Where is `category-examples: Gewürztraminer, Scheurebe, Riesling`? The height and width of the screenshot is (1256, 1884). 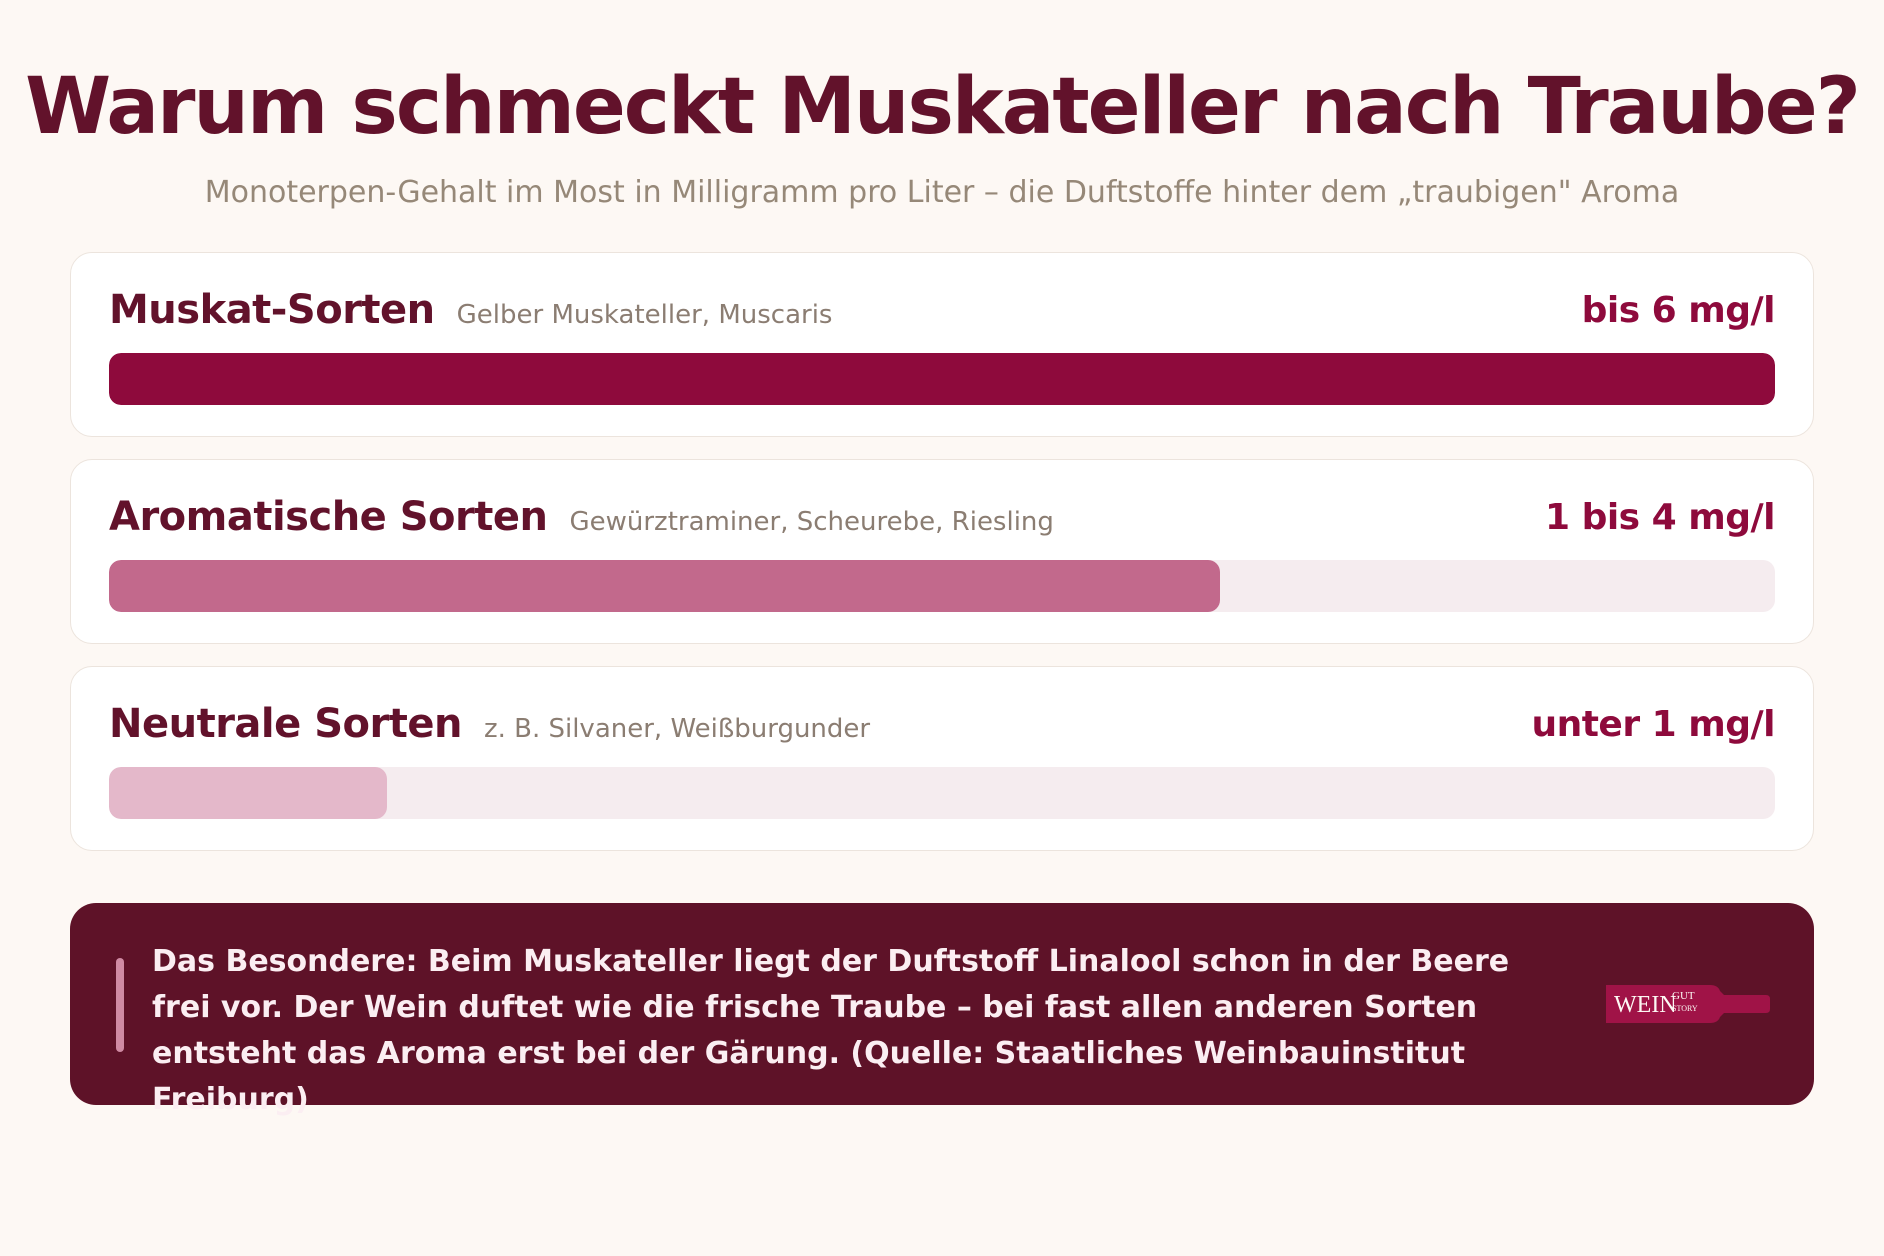
category-examples: Gewürztraminer, Scheurebe, Riesling is located at coordinates (811, 522).